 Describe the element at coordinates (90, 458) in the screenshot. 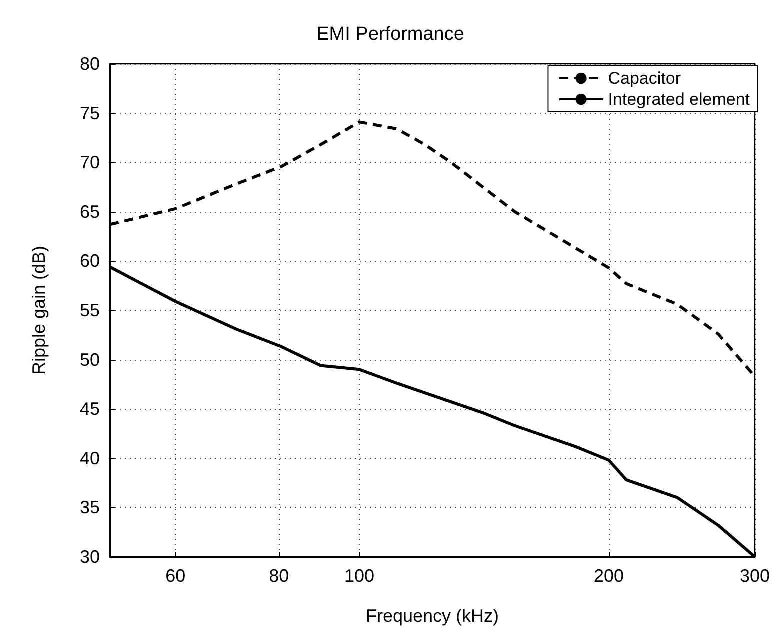

I see `y-tick-label: 40` at that location.